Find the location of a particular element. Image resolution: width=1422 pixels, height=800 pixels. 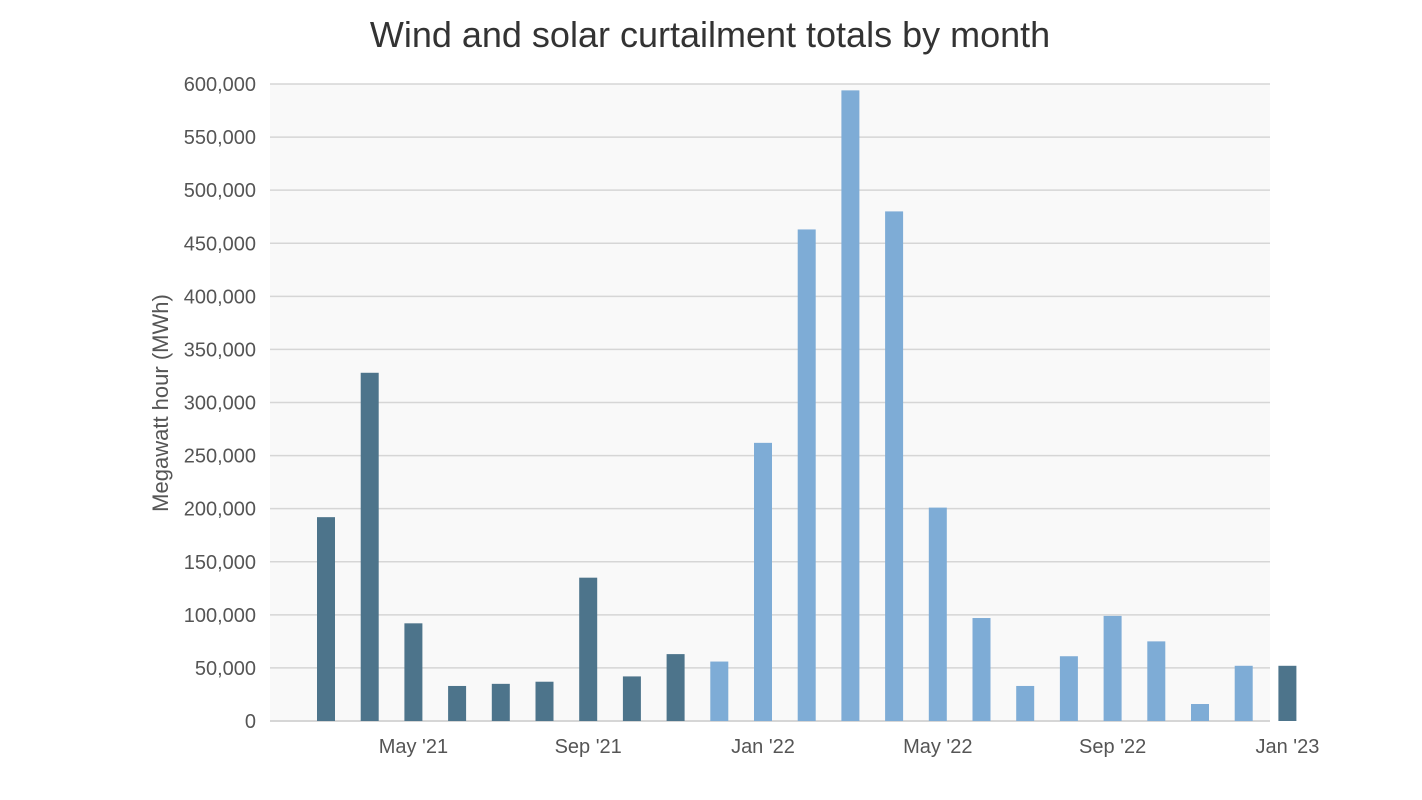

x-tick-label: May '21 is located at coordinates (413, 747).